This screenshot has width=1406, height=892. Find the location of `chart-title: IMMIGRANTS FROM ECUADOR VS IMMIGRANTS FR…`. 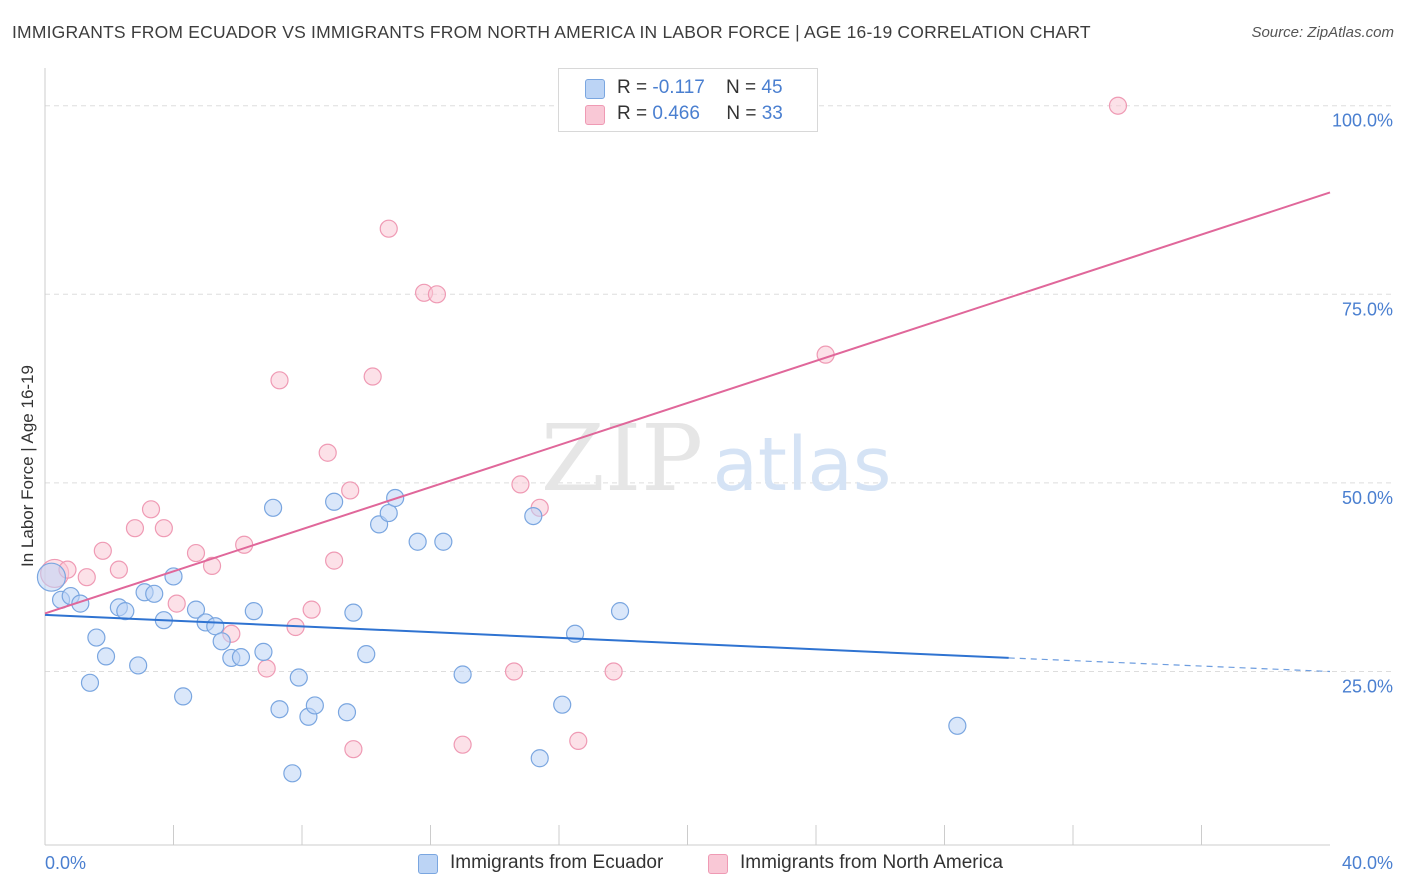

chart-title: IMMIGRANTS FROM ECUADOR VS IMMIGRANTS FR… is located at coordinates (551, 32).